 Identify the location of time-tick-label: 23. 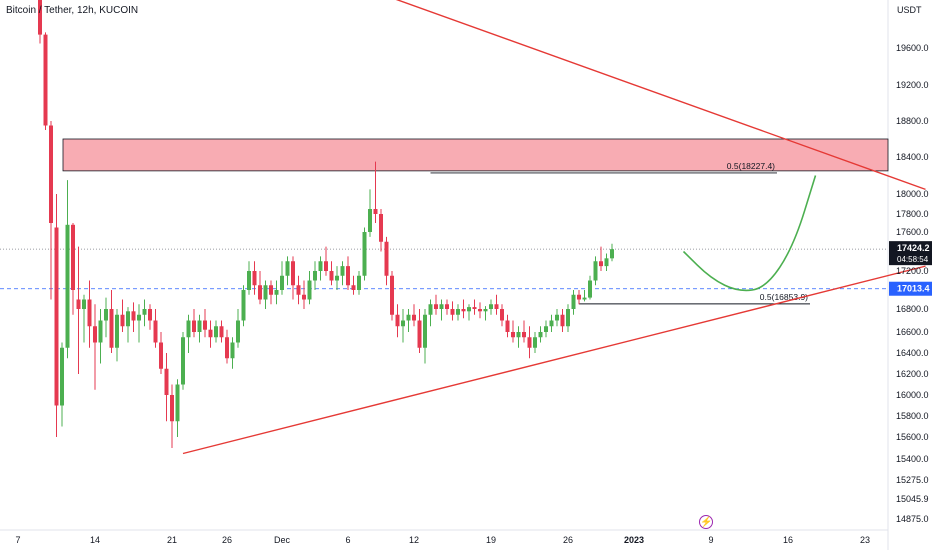
(865, 540).